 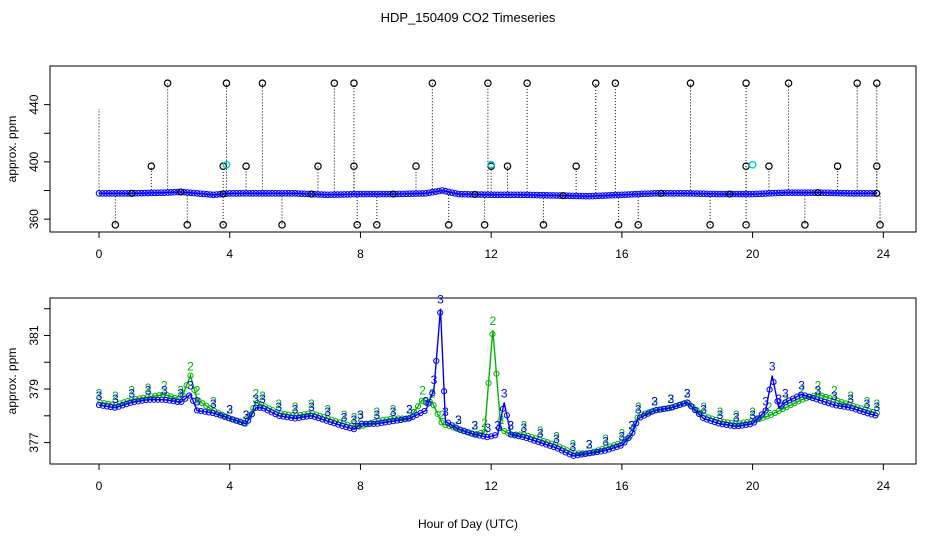 I want to click on bottom-x-tick-label: 12, so click(x=491, y=486).